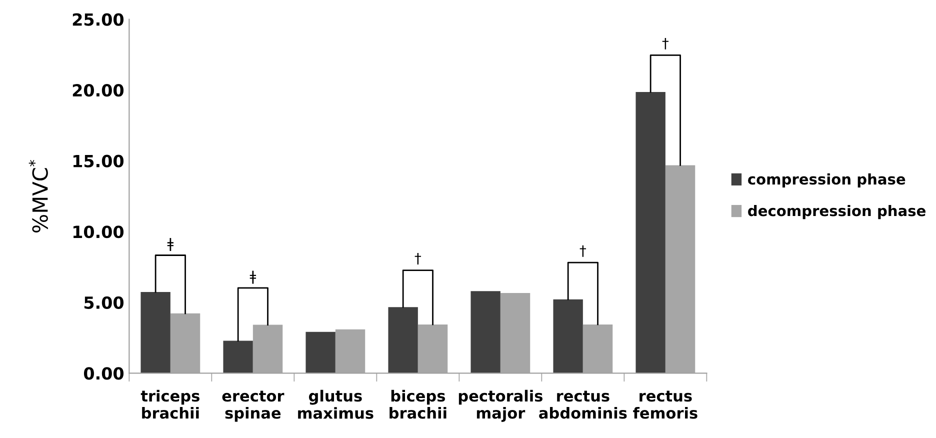  I want to click on x-tick-label: erector spinae, so click(253, 406).